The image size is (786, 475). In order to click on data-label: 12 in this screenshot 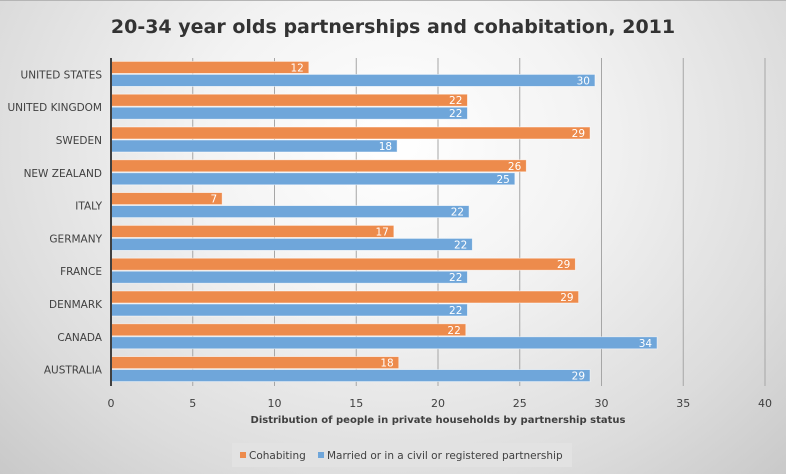, I will do `click(296, 68)`.